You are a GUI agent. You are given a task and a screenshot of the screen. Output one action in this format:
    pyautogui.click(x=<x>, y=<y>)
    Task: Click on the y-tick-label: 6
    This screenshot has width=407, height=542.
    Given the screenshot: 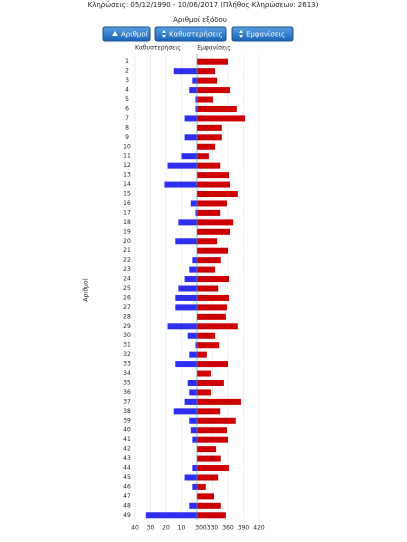 What is the action you would take?
    pyautogui.click(x=127, y=108)
    